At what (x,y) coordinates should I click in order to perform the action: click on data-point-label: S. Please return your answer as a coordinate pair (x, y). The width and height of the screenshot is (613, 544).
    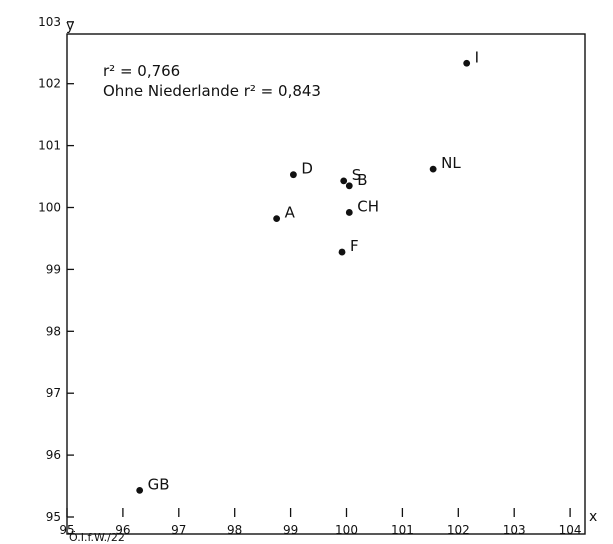
    Looking at the image, I should click on (357, 175).